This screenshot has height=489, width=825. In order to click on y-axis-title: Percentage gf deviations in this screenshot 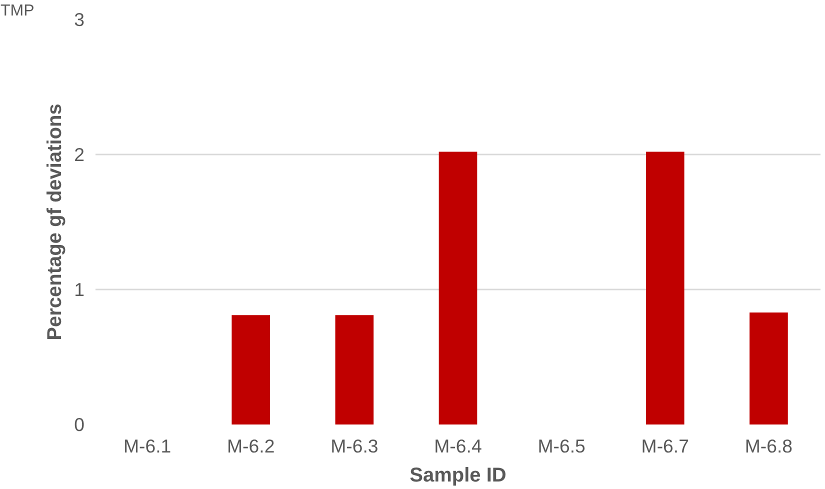, I will do `click(55, 222)`.